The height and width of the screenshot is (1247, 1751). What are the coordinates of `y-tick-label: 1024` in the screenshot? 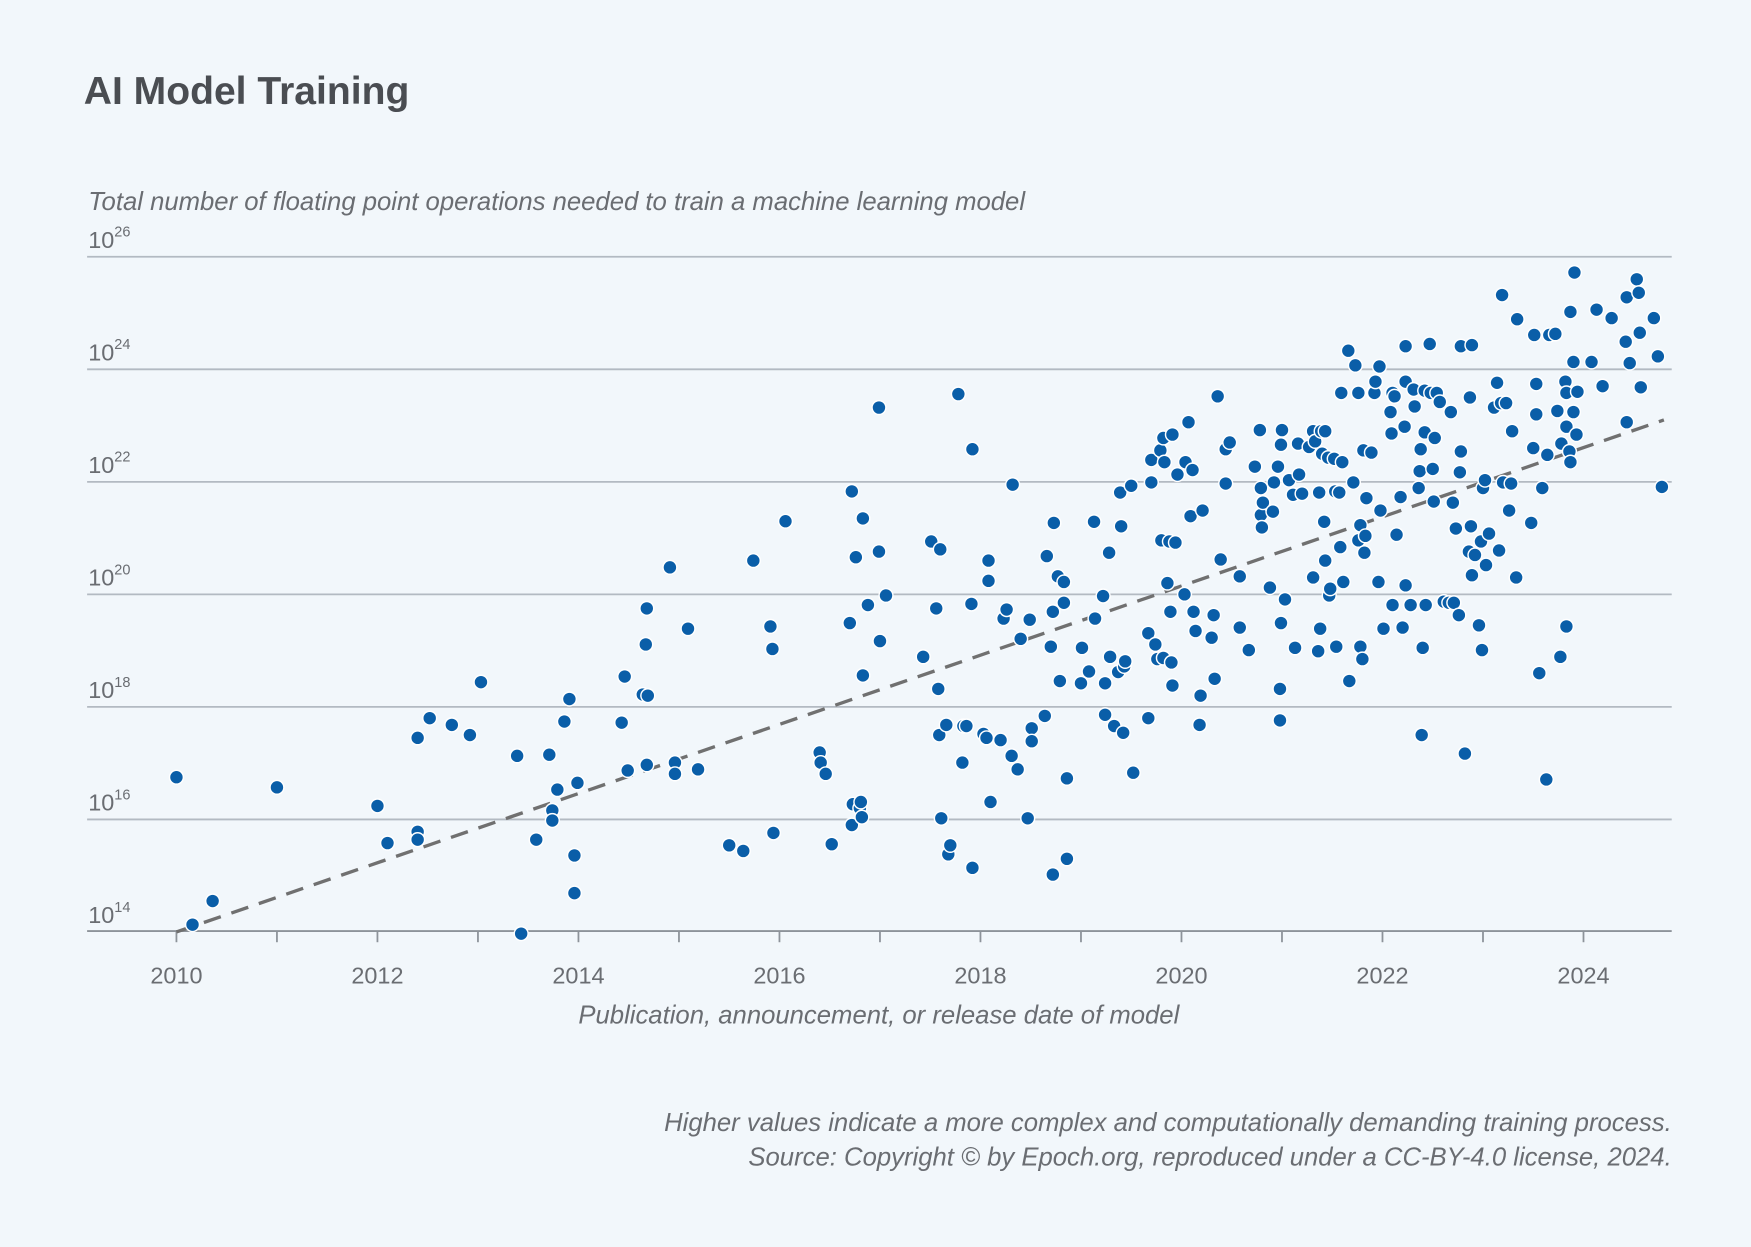 It's located at (109, 351).